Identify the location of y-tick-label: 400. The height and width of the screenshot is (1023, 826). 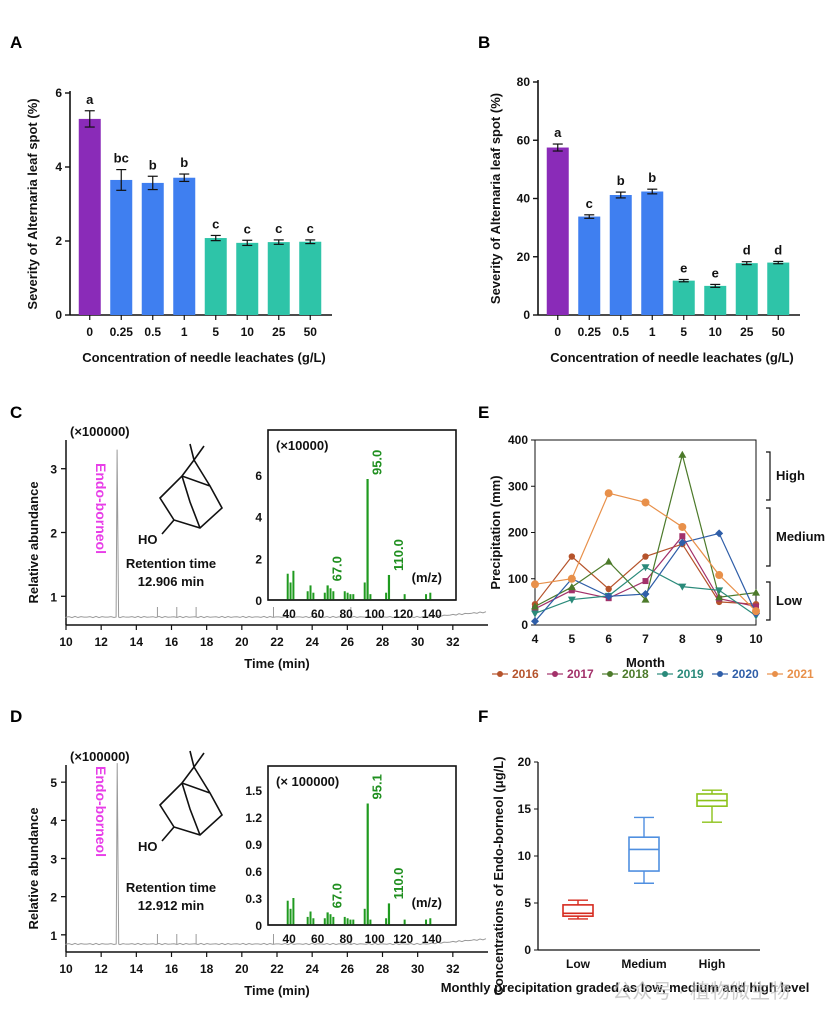
(518, 440).